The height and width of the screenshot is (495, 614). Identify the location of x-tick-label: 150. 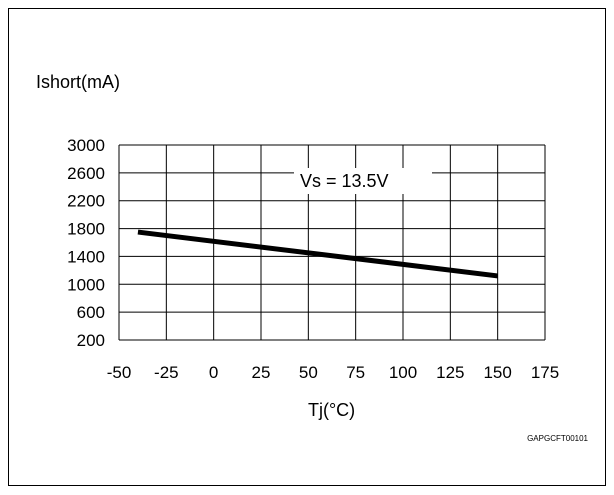
(497, 372).